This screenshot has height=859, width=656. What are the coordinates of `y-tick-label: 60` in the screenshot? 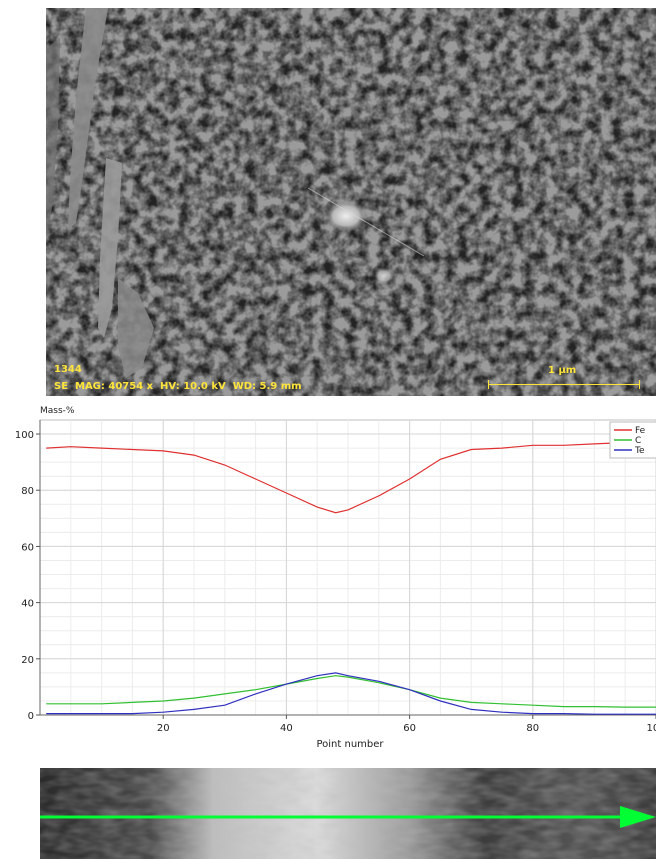 It's located at (27, 547).